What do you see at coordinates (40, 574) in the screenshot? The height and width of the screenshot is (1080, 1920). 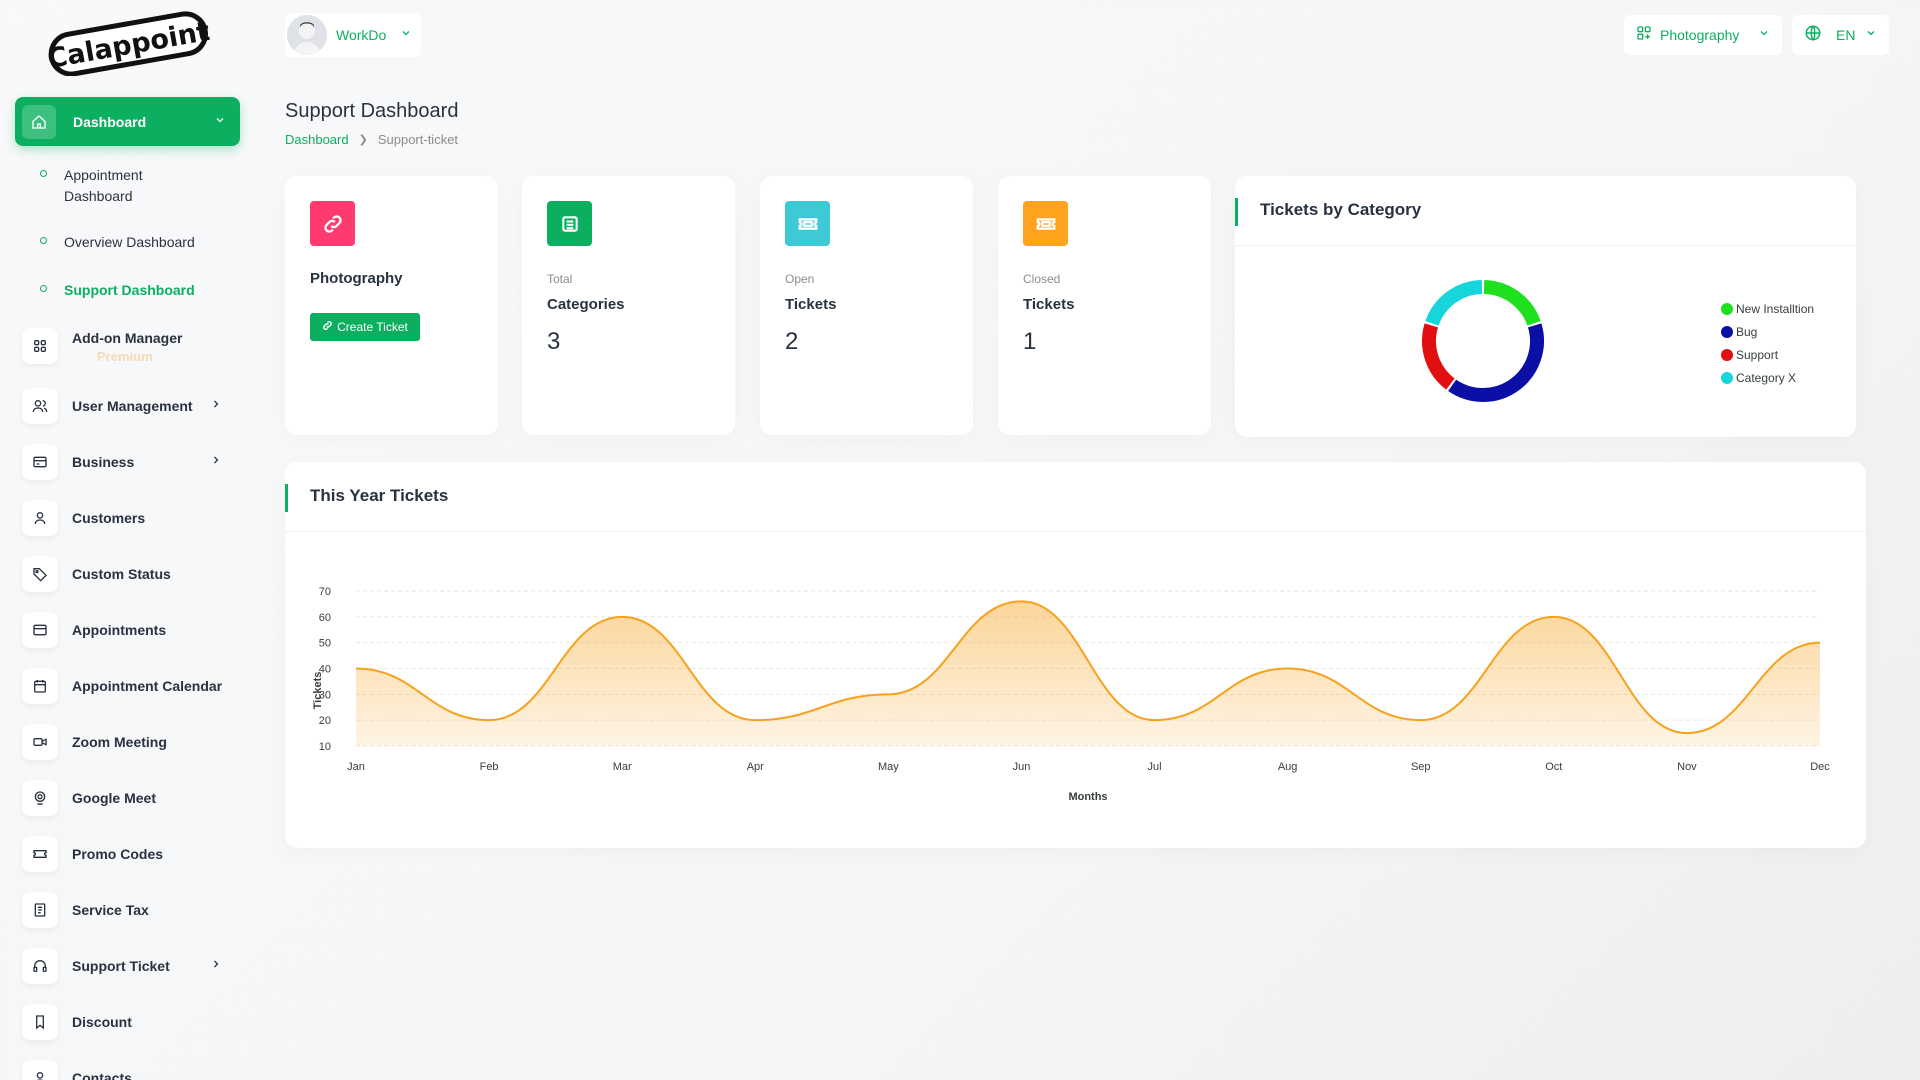 I see `tag-icon` at bounding box center [40, 574].